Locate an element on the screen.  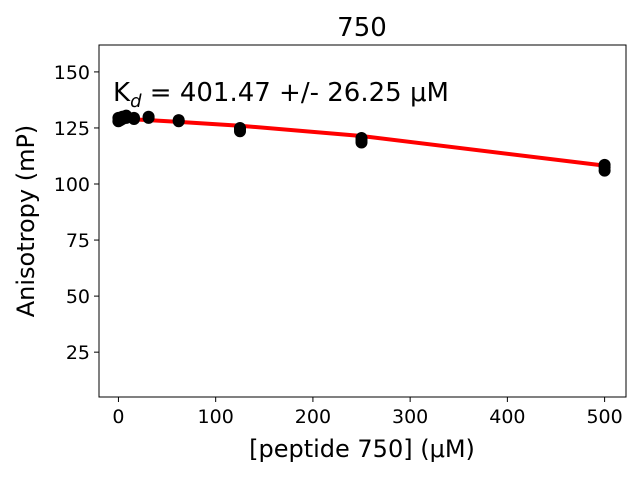
x-tick-label: 400 is located at coordinates (507, 417).